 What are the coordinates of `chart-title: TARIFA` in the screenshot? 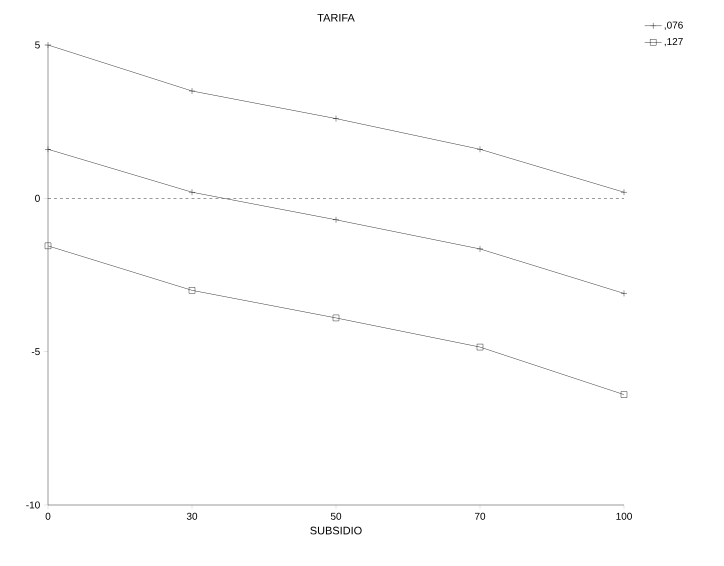 It's located at (336, 18).